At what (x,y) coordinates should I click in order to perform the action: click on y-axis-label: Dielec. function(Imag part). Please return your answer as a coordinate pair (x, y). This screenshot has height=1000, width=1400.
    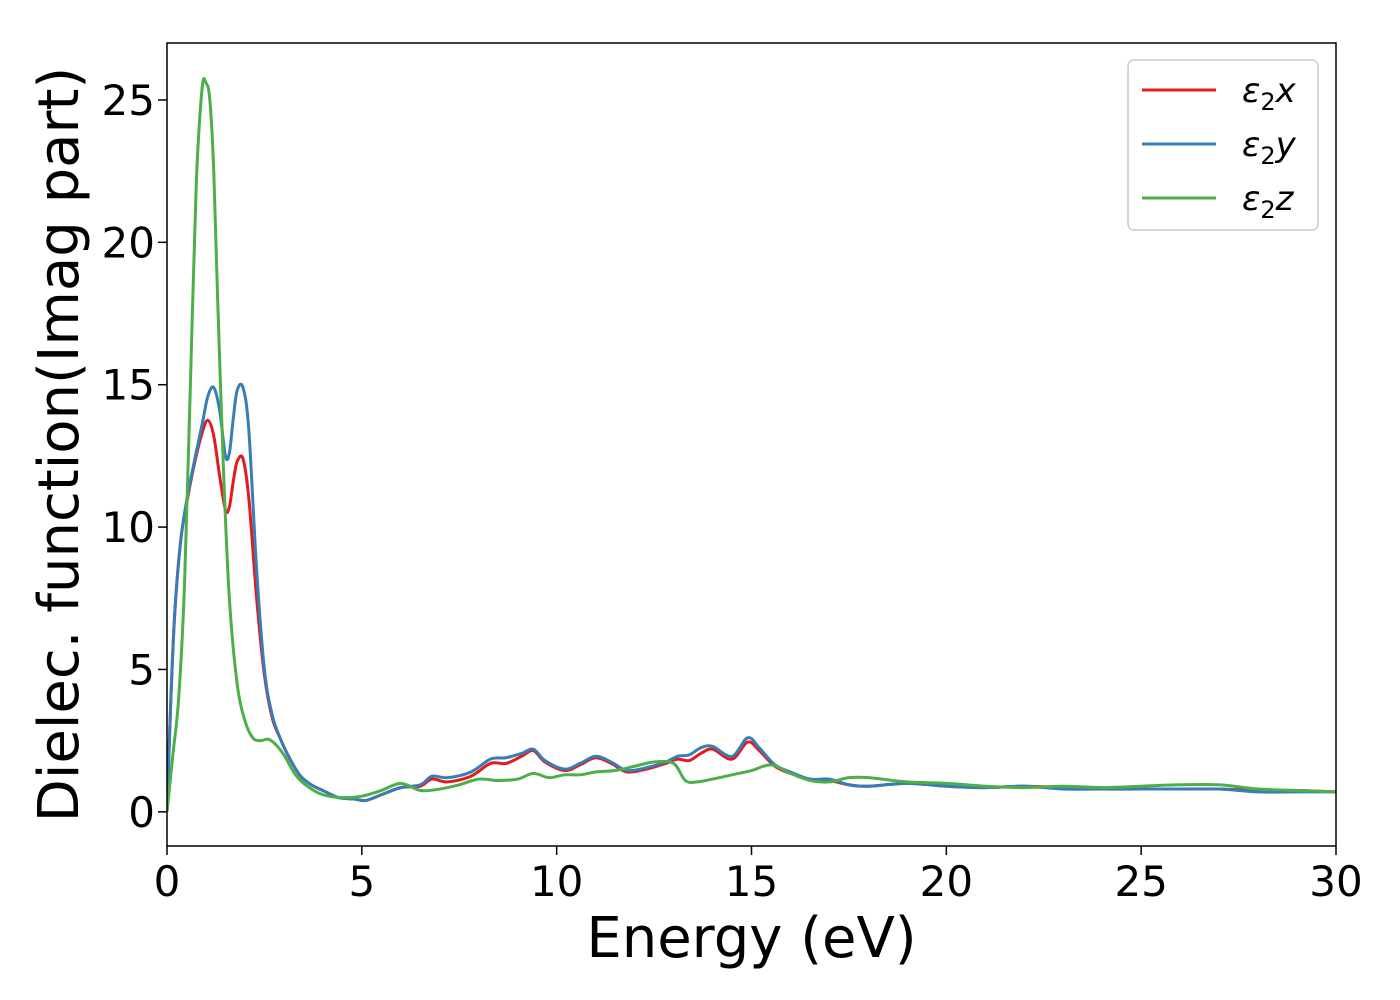
    Looking at the image, I should click on (59, 445).